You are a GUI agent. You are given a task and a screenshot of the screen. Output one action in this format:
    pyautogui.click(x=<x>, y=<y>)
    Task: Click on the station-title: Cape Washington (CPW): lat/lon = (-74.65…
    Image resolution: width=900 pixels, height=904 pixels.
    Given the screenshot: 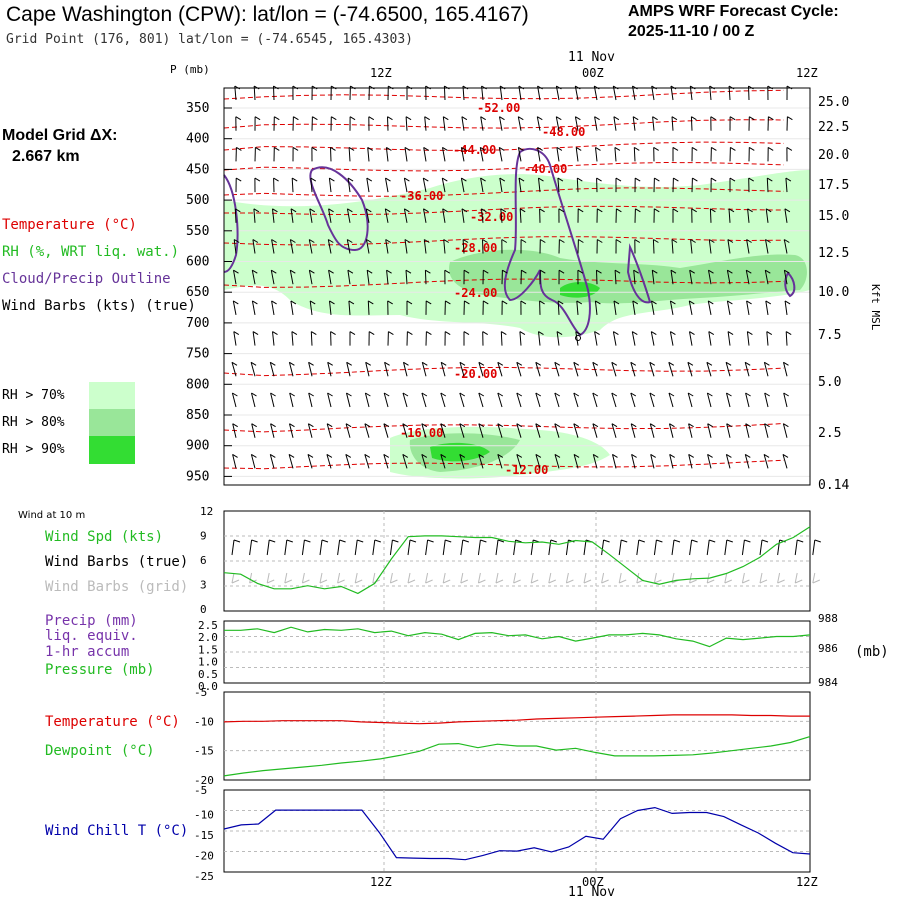 What is the action you would take?
    pyautogui.click(x=267, y=14)
    